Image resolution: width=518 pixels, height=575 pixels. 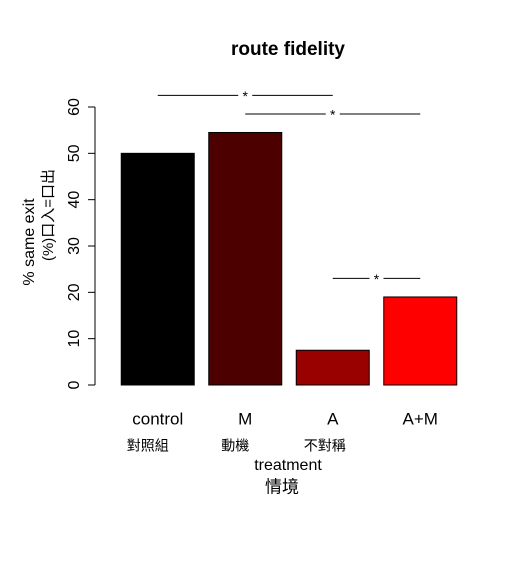 I want to click on y-tick-label: 20, so click(x=74, y=292).